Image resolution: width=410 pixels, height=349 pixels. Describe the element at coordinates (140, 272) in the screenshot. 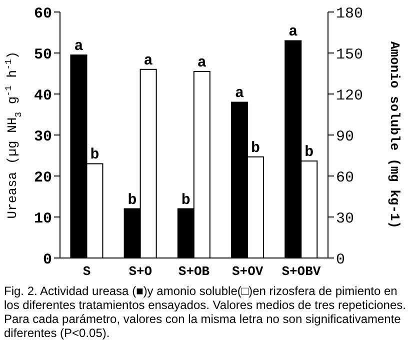

I see `x-tick-label: S+O` at that location.